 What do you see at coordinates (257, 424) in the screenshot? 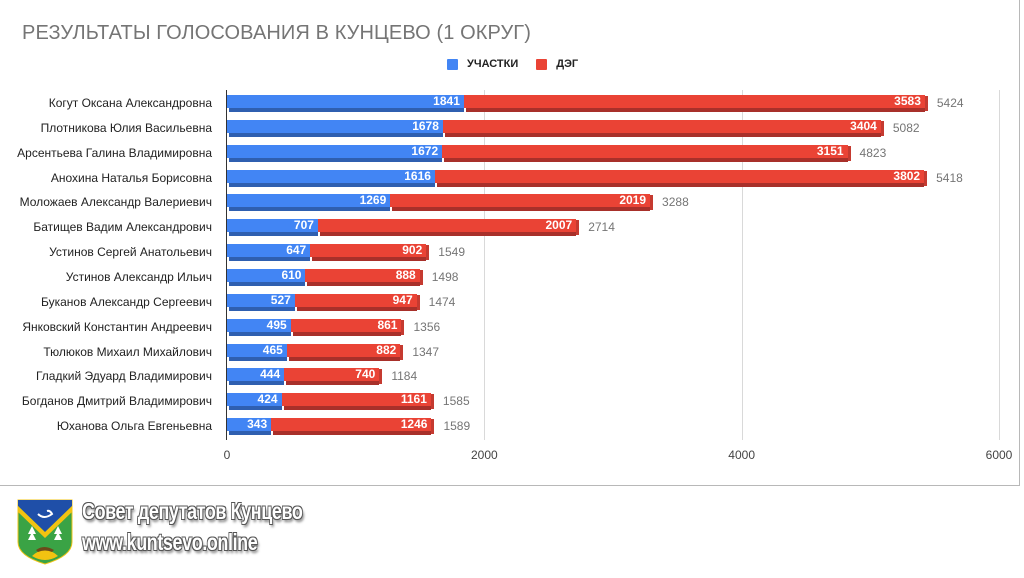
I see `segment-value-label: 343` at bounding box center [257, 424].